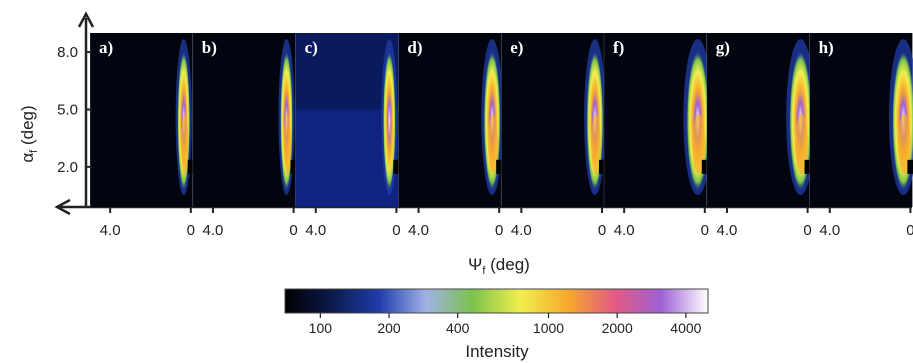 This screenshot has height=363, width=913. What do you see at coordinates (548, 328) in the screenshot?
I see `colorbar-tick-label: 1000` at bounding box center [548, 328].